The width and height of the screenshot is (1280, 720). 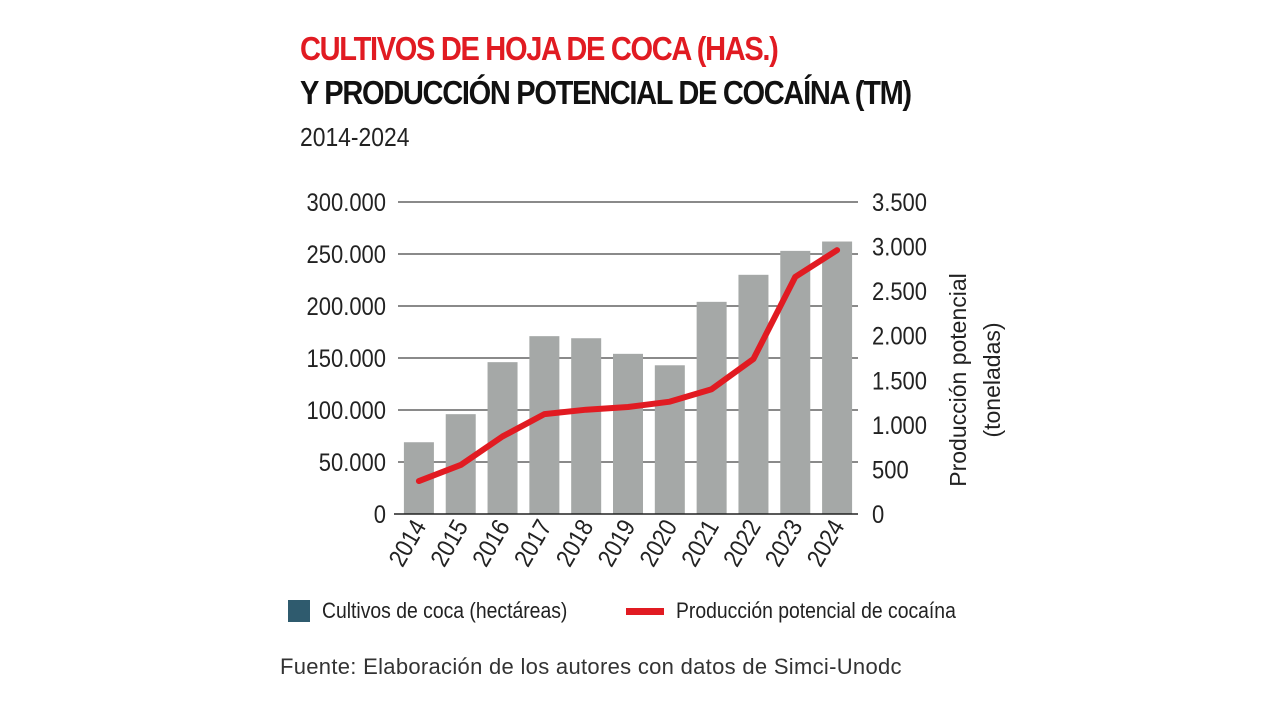 What do you see at coordinates (407, 543) in the screenshot?
I see `x-tick-label: 2014` at bounding box center [407, 543].